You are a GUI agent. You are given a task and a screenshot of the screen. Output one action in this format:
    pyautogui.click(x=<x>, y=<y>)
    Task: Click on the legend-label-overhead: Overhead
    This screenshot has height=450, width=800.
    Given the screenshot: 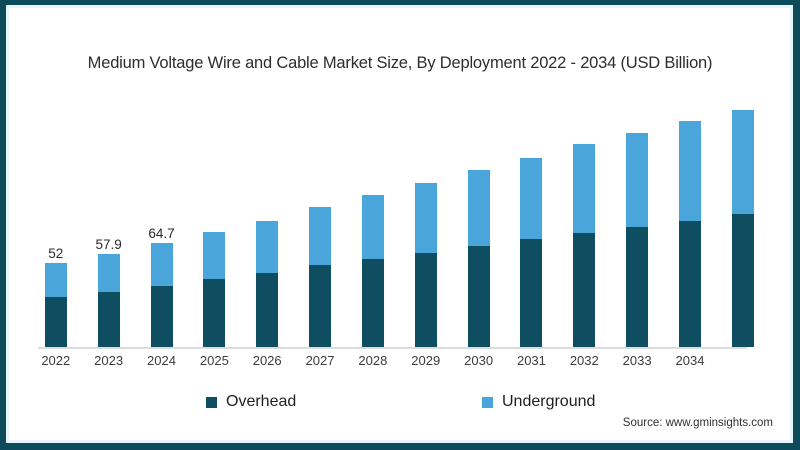 What is the action you would take?
    pyautogui.click(x=261, y=401)
    